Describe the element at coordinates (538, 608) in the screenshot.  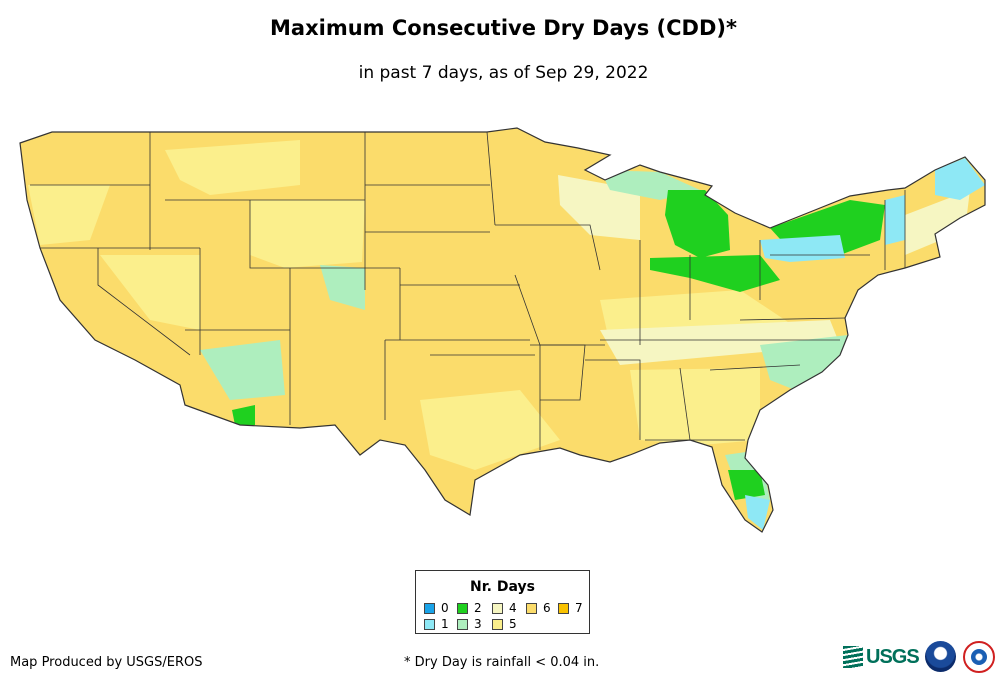
I see `legend-item-6: 6` at that location.